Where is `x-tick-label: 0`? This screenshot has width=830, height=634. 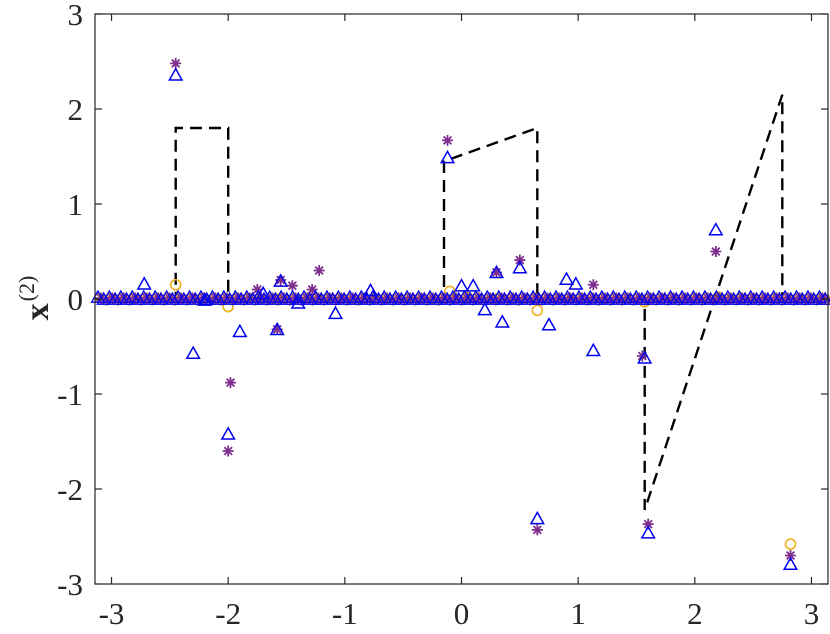 x-tick-label: 0 is located at coordinates (462, 613).